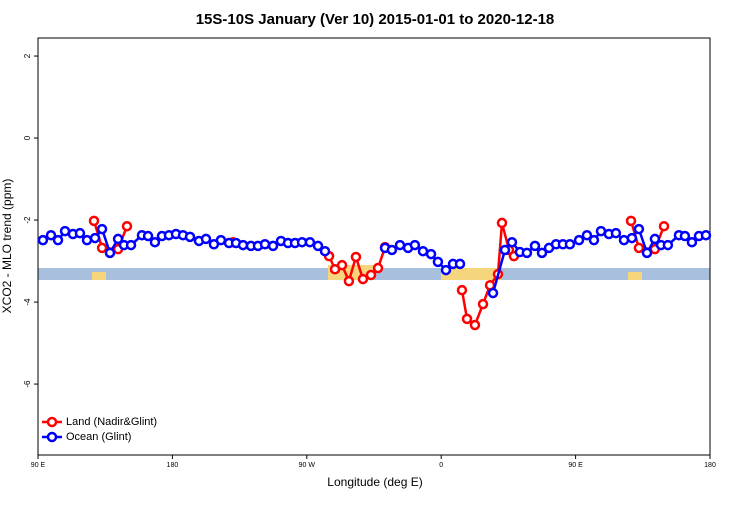 Image resolution: width=750 pixels, height=505 pixels. Describe the element at coordinates (27, 137) in the screenshot. I see `y-tick-label: 0` at that location.